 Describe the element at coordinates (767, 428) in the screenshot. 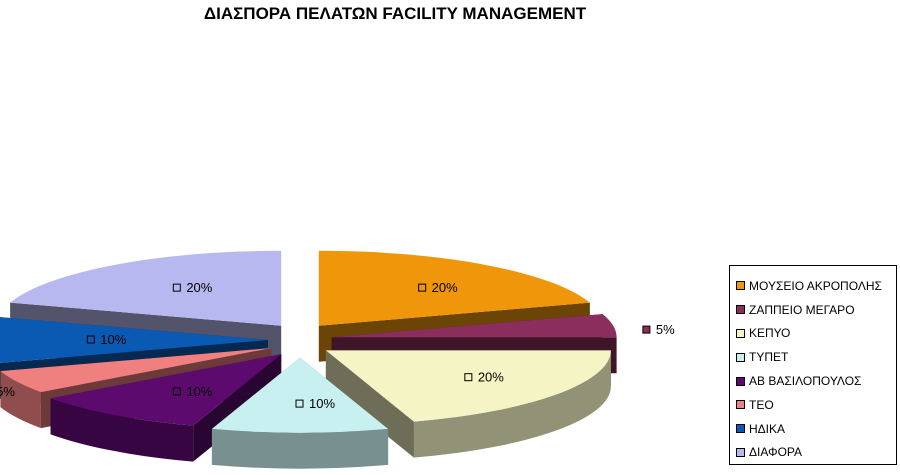

I see `legend-label: ΗΔΙΚΑ` at that location.